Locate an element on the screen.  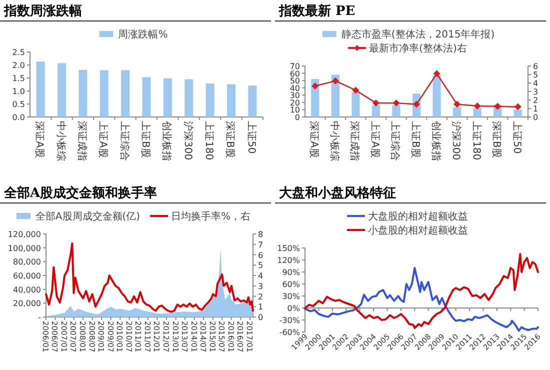
y-tick-label: 0% is located at coordinates (293, 308).